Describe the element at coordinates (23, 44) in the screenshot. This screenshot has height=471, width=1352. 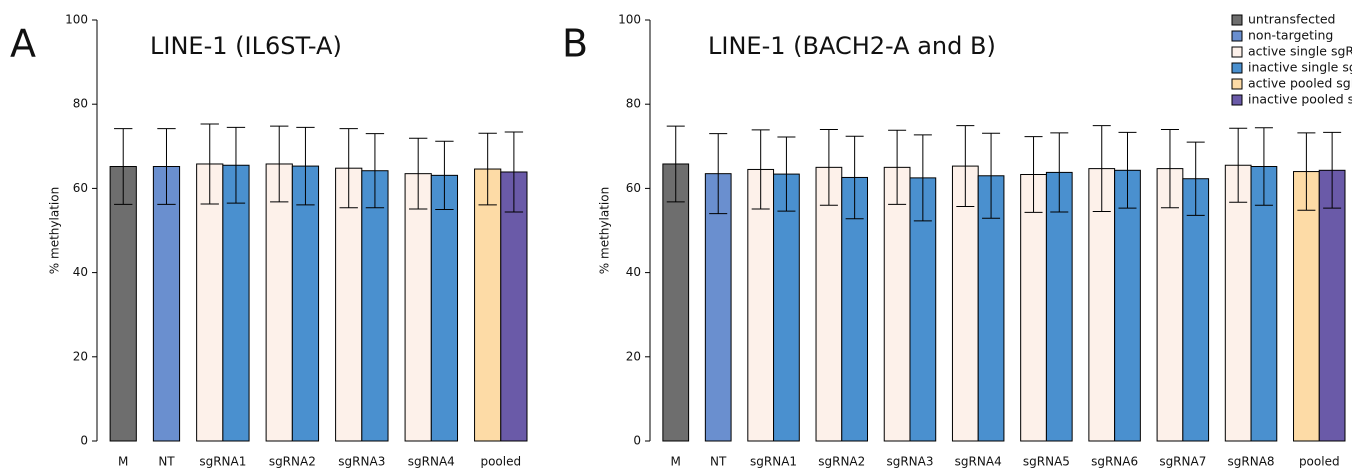
I see `panel-letter: A` at that location.